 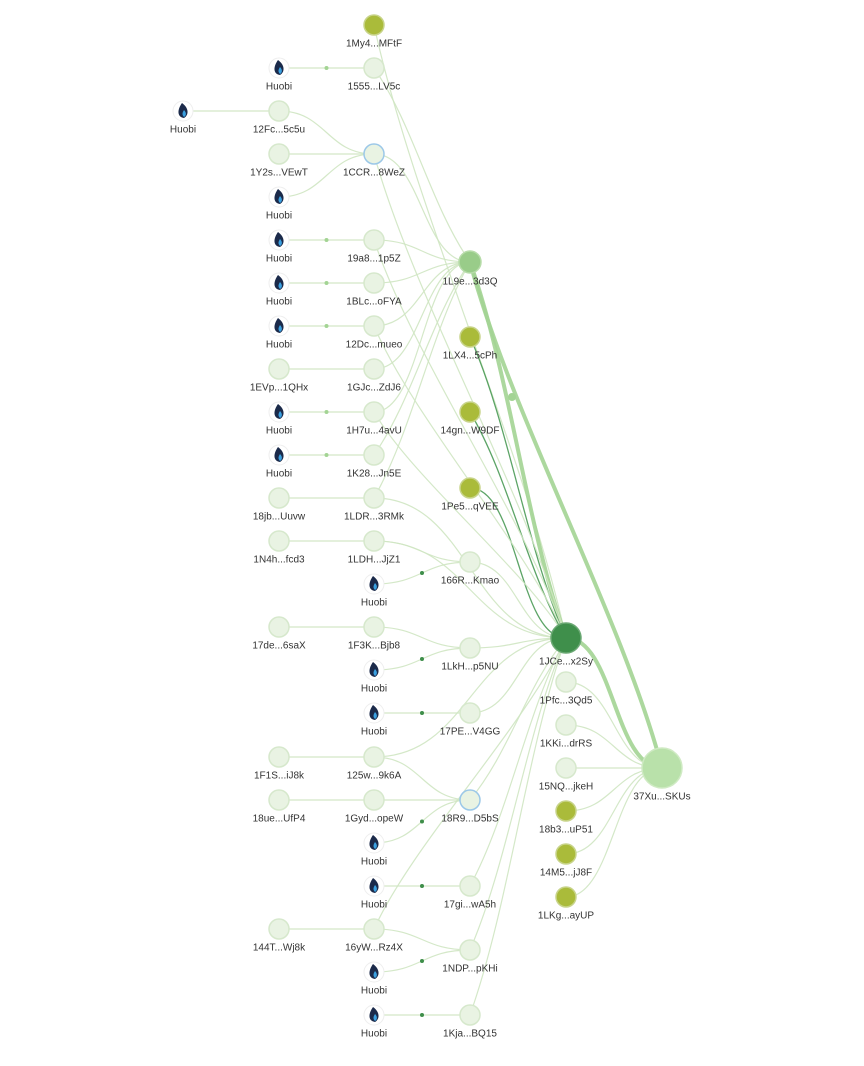 I want to click on node-label: 12Dc...mueo, so click(x=374, y=345).